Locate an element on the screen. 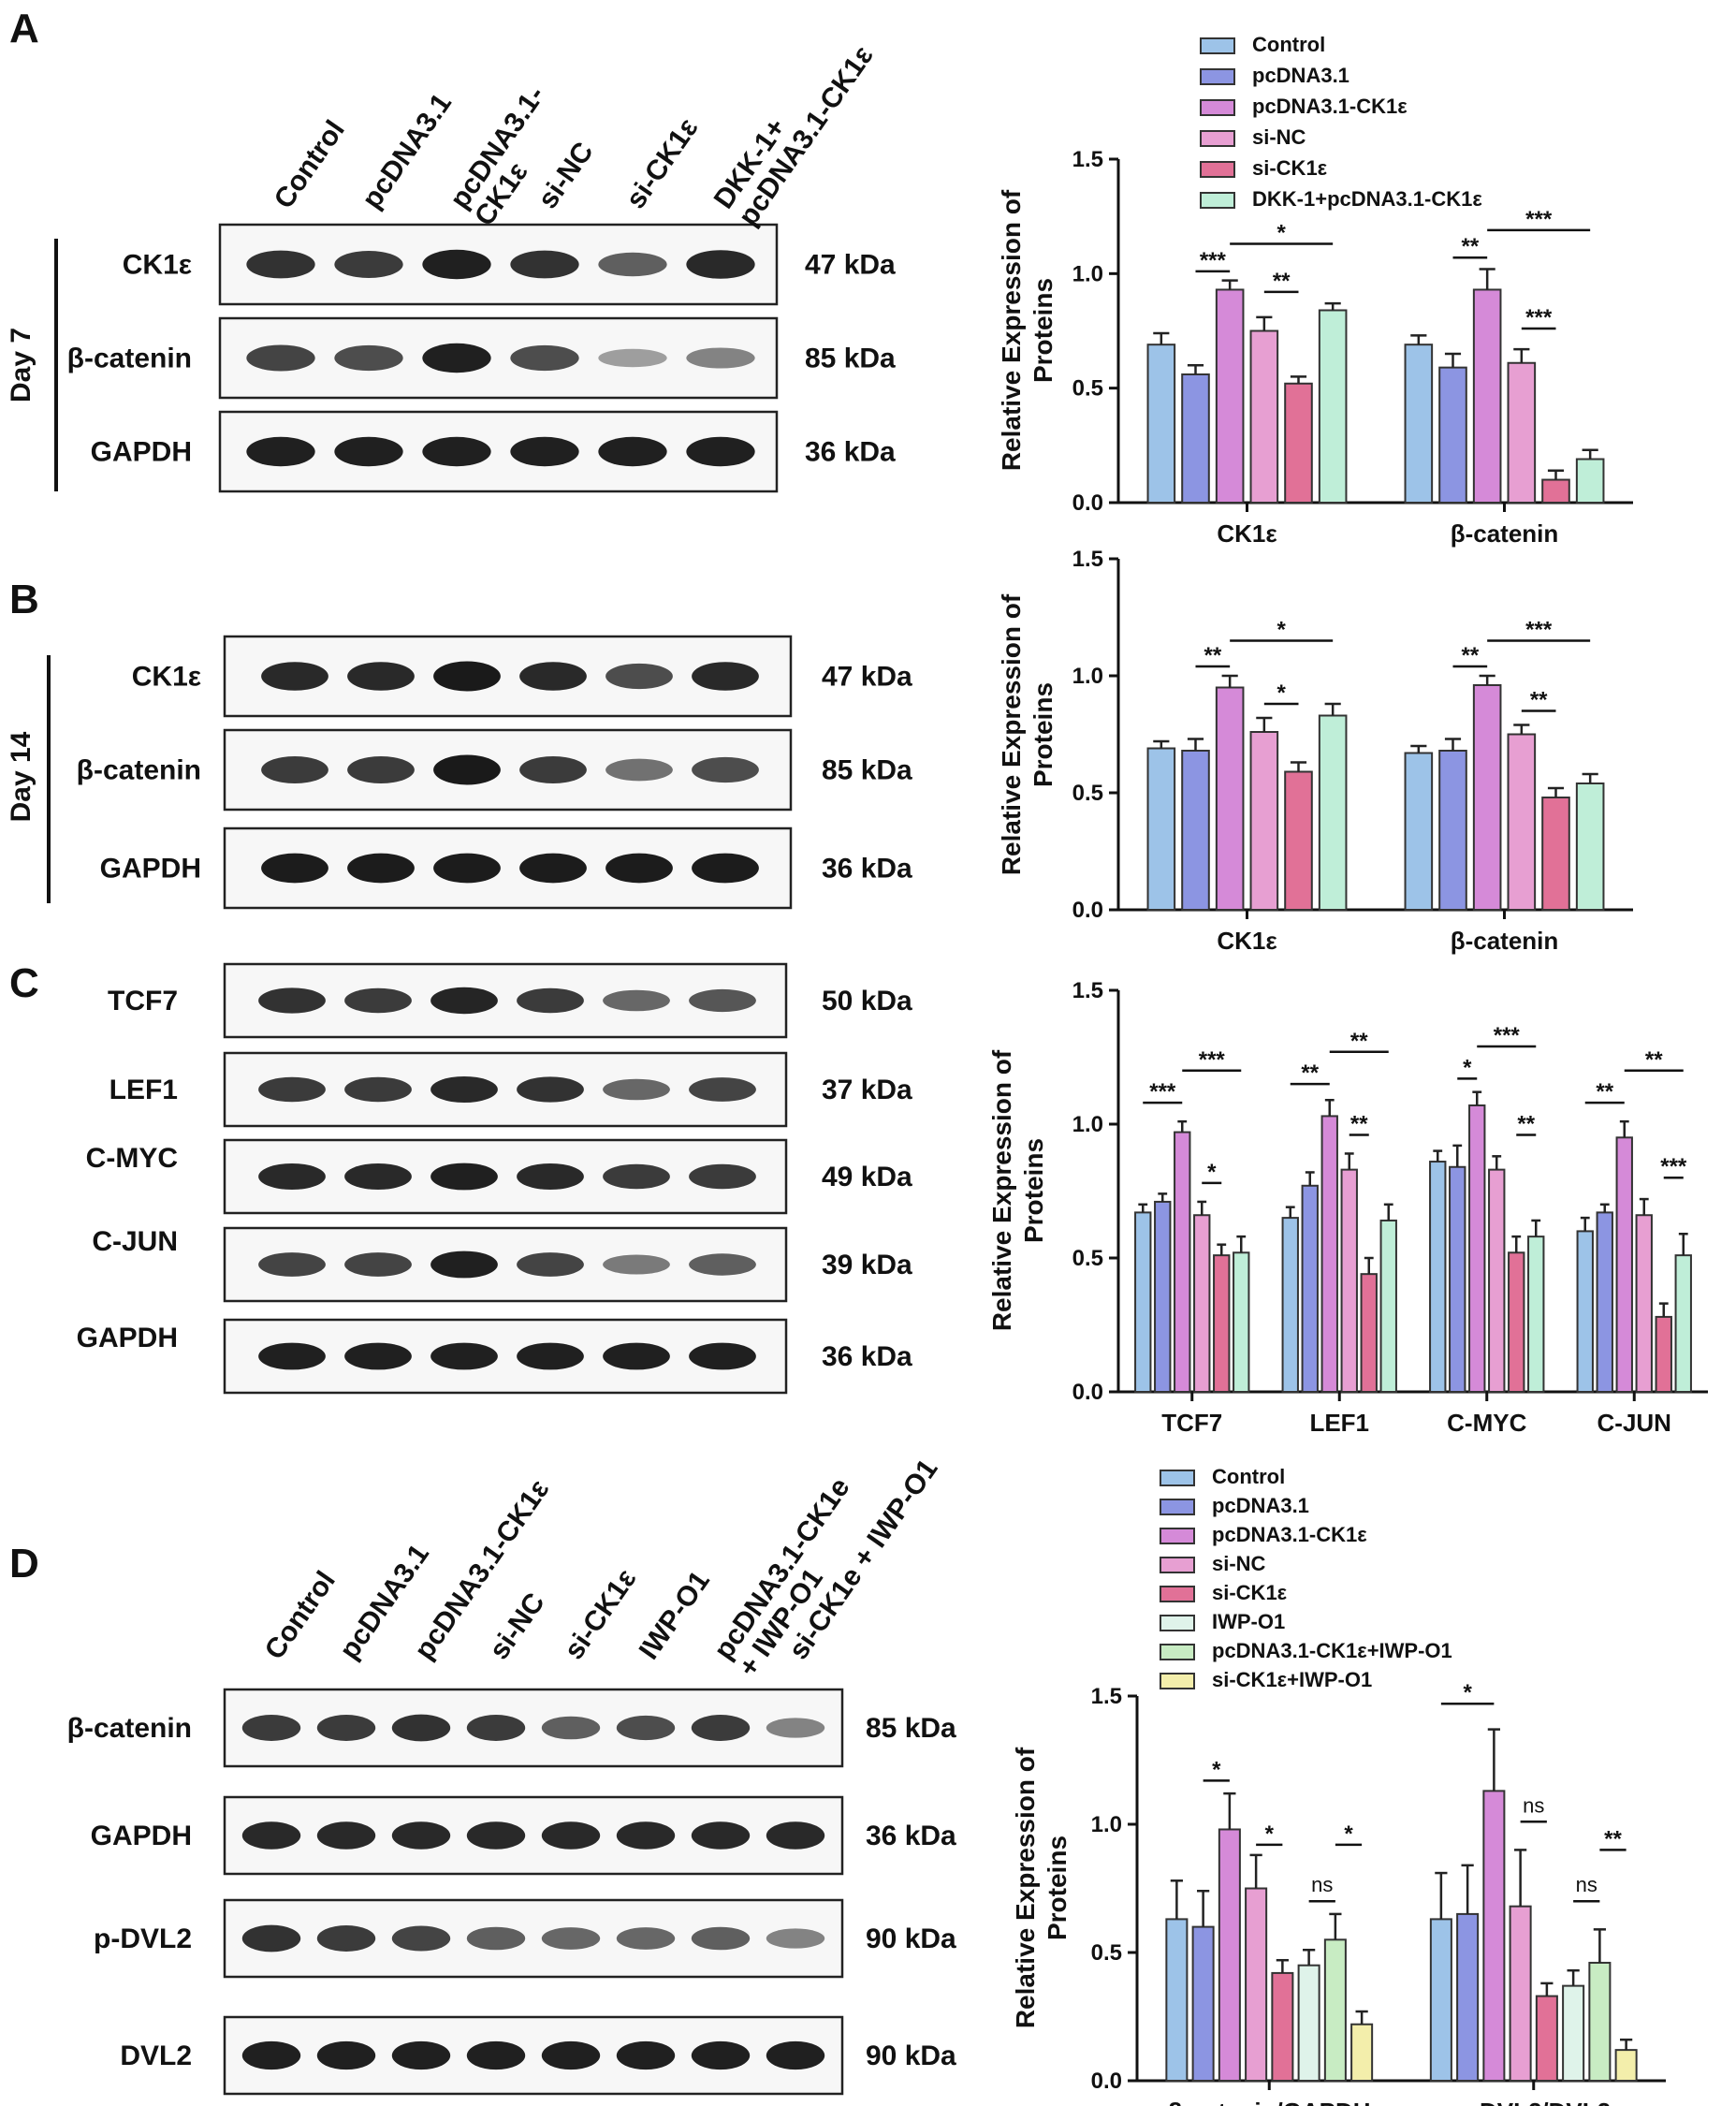 The image size is (1736, 2106). kda-label: 39 kDa is located at coordinates (867, 1265).